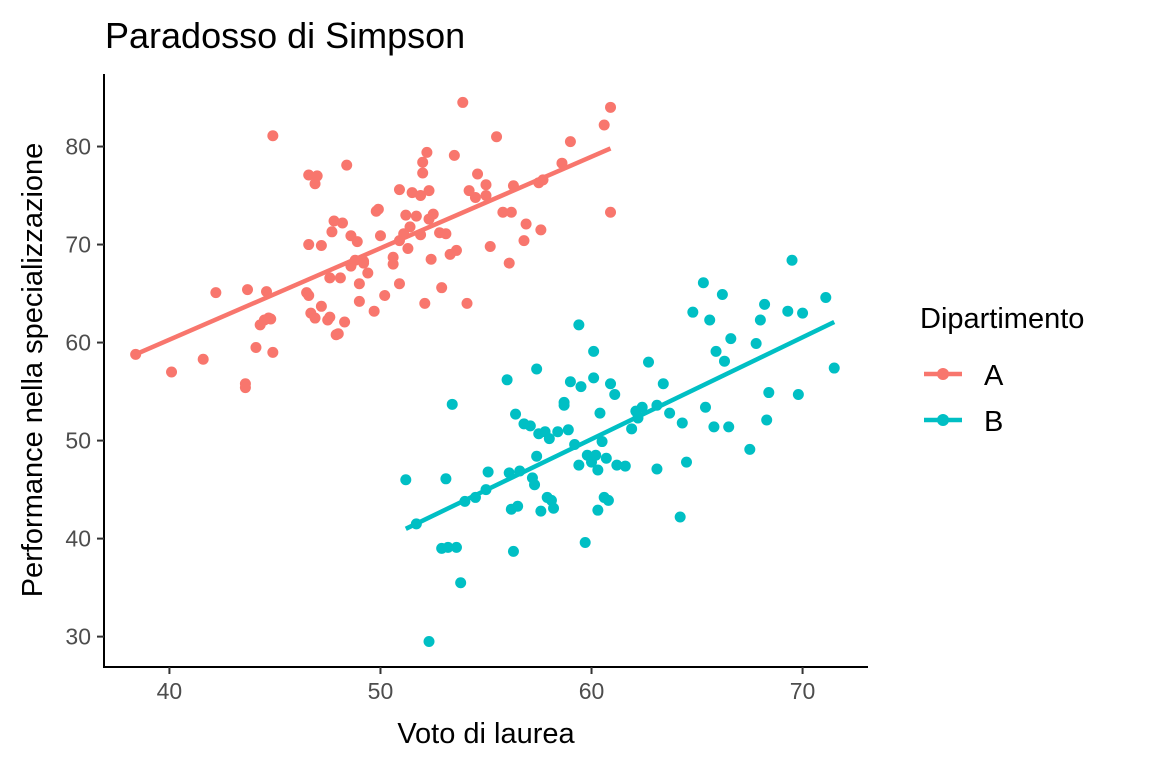 This screenshot has width=1152, height=768. What do you see at coordinates (78, 539) in the screenshot?
I see `y-tick-label: 40` at bounding box center [78, 539].